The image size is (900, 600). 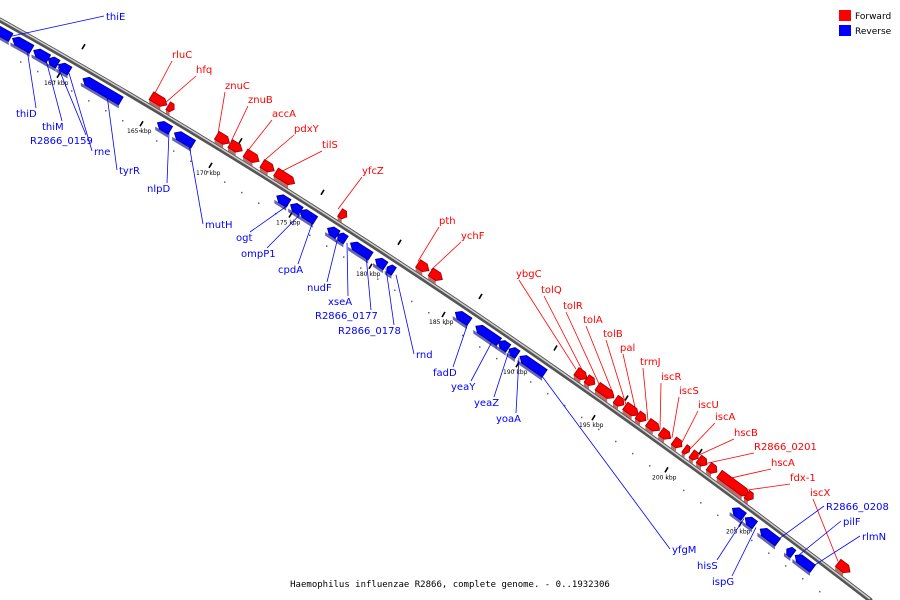 I want to click on gene-label: rluC, so click(x=182, y=55).